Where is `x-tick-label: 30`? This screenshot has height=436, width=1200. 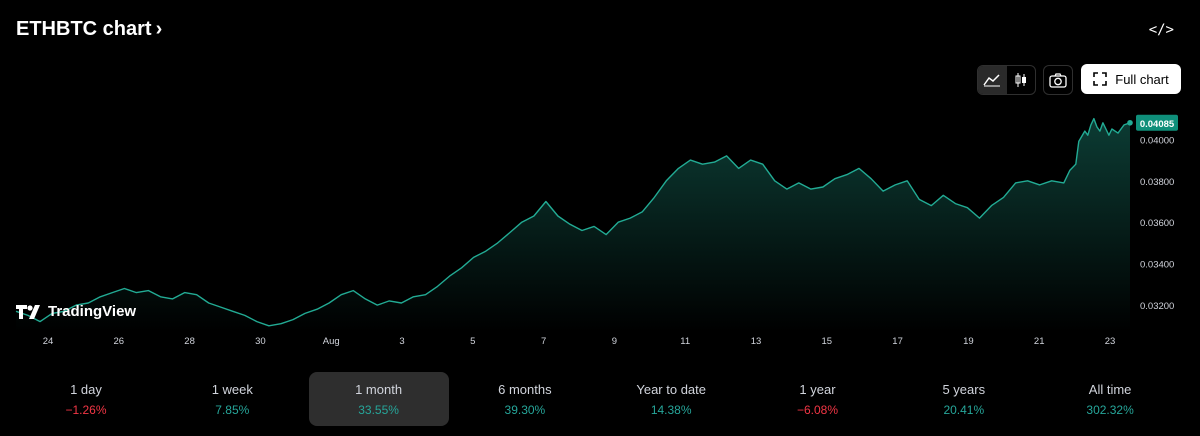 x-tick-label: 30 is located at coordinates (260, 341).